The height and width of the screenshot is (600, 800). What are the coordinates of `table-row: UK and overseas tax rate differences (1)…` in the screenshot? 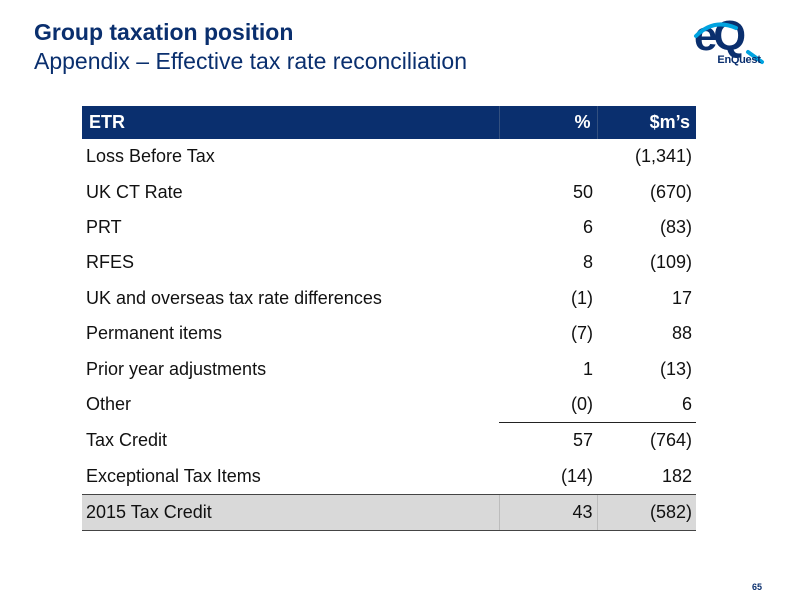 It's located at (389, 298).